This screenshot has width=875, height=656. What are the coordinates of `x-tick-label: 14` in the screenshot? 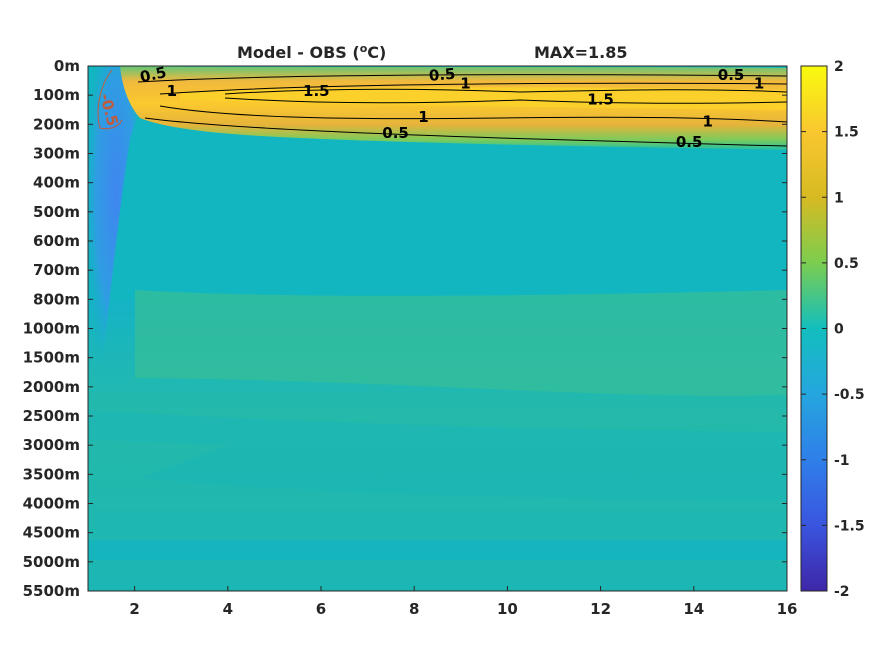 It's located at (693, 609).